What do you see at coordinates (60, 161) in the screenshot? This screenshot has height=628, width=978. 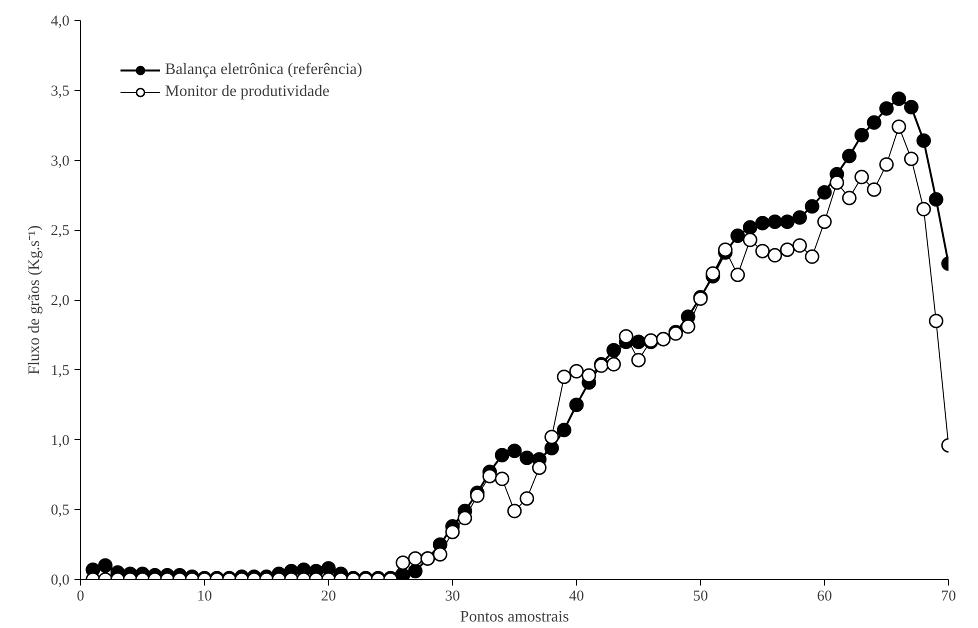 I see `y-tick-label: 3,0` at bounding box center [60, 161].